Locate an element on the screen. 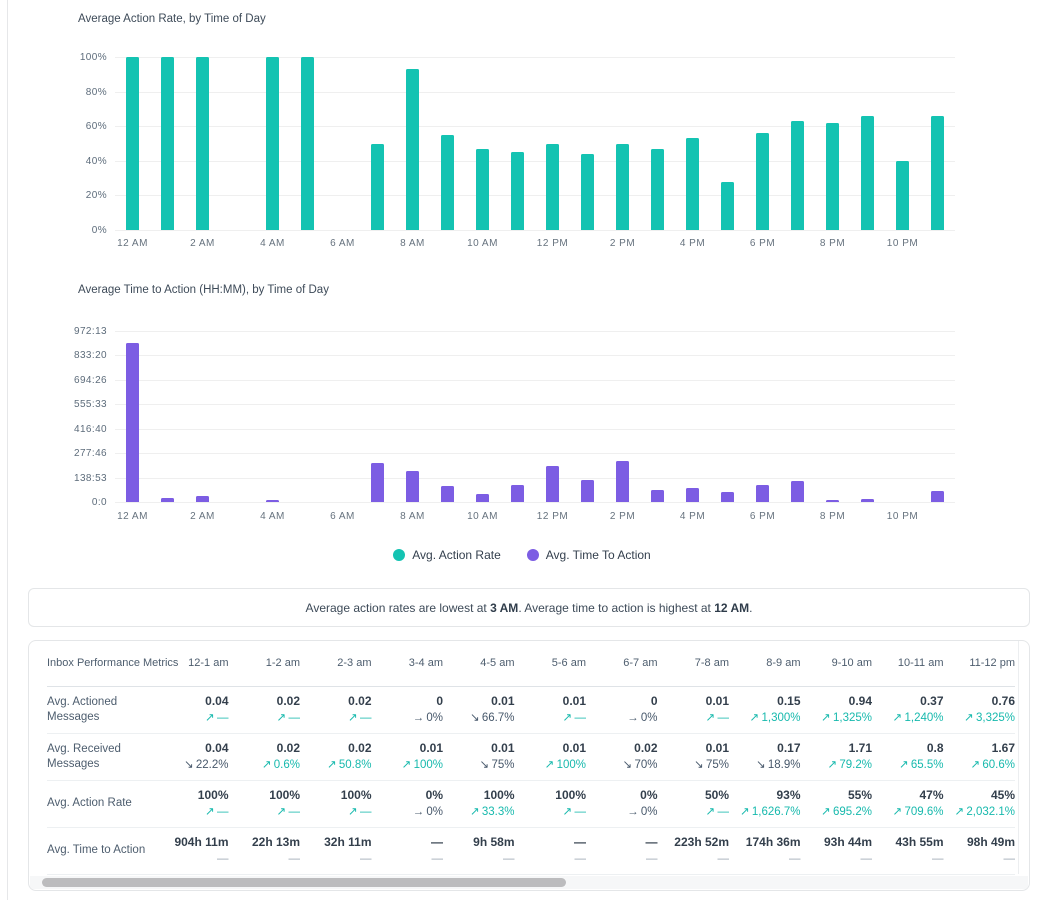  table-cell: 32h 11m — is located at coordinates (335, 850).